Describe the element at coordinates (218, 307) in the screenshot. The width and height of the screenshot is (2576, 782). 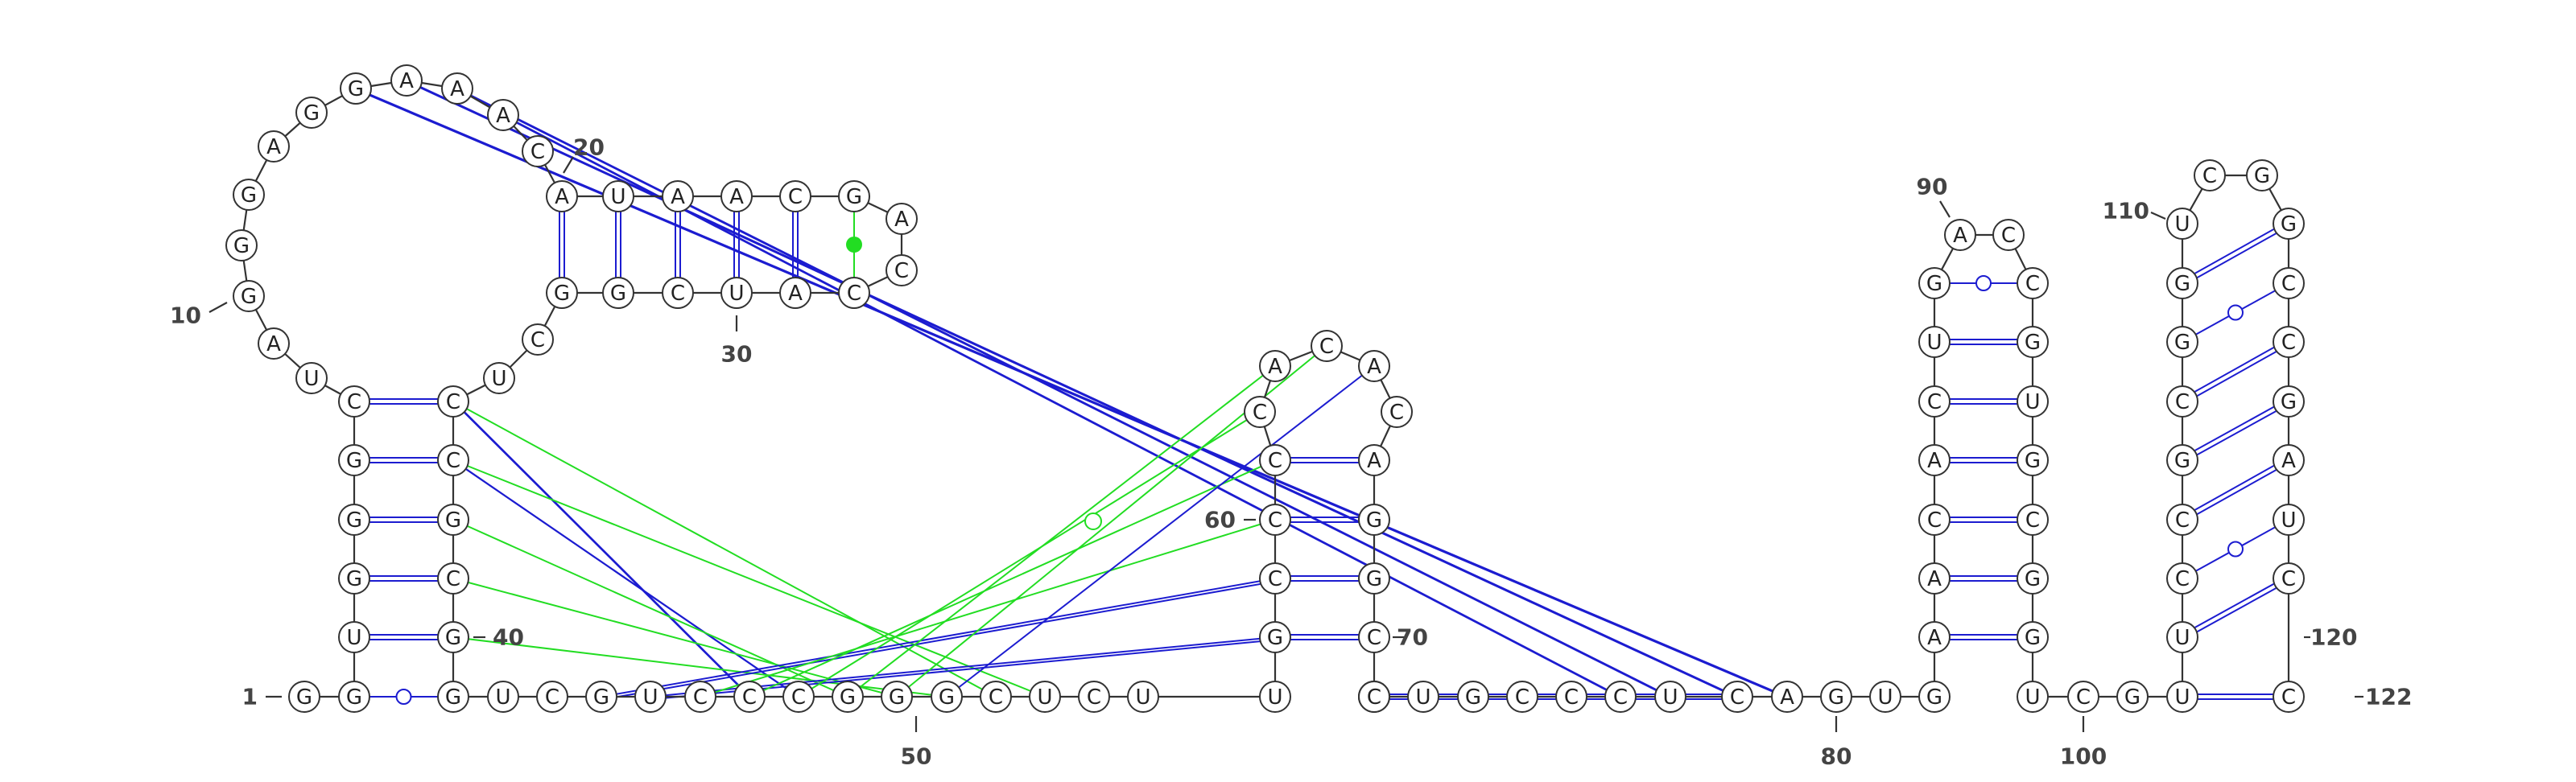
I see `position-tick` at that location.